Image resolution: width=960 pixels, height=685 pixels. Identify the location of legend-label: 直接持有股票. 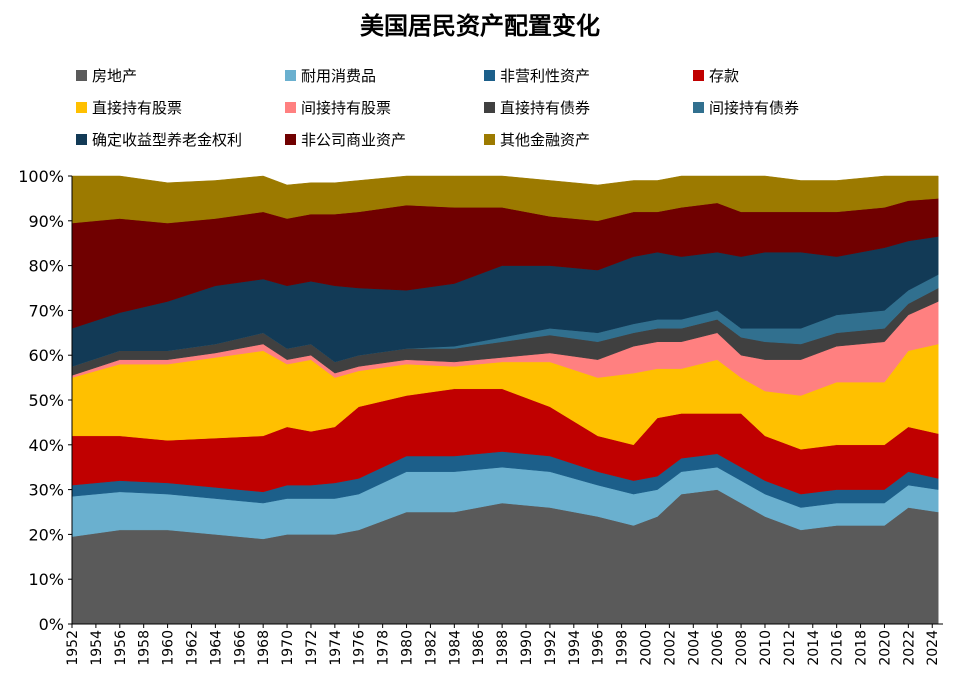
(137, 108).